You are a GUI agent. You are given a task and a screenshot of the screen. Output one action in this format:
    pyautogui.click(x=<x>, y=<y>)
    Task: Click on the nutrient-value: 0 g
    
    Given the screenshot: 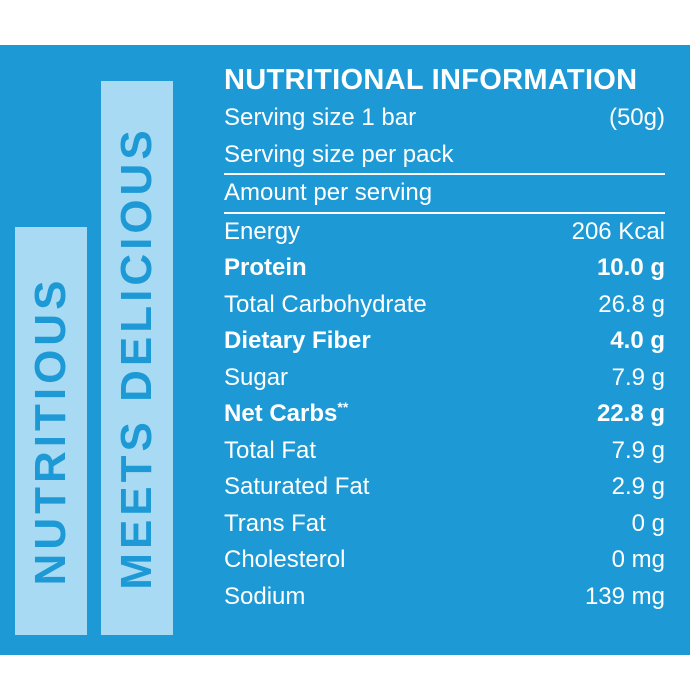 What is the action you would take?
    pyautogui.click(x=648, y=523)
    